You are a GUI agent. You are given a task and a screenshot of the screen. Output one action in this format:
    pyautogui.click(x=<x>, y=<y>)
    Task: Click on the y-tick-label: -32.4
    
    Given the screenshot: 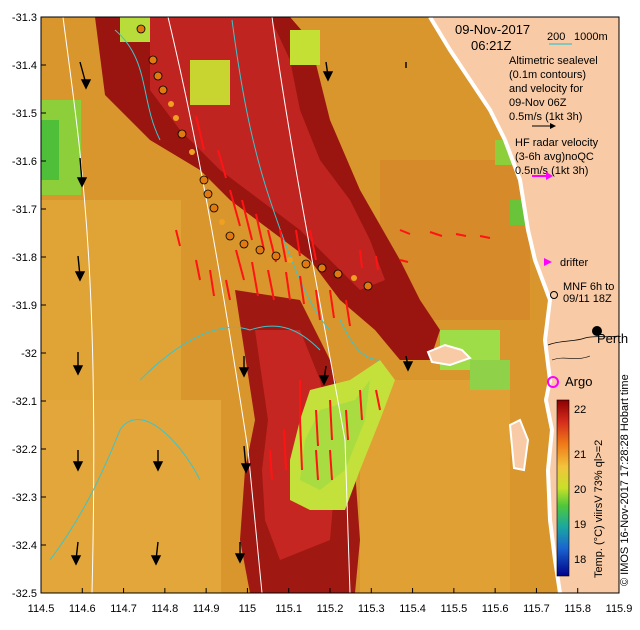 What is the action you would take?
    pyautogui.click(x=24, y=546)
    